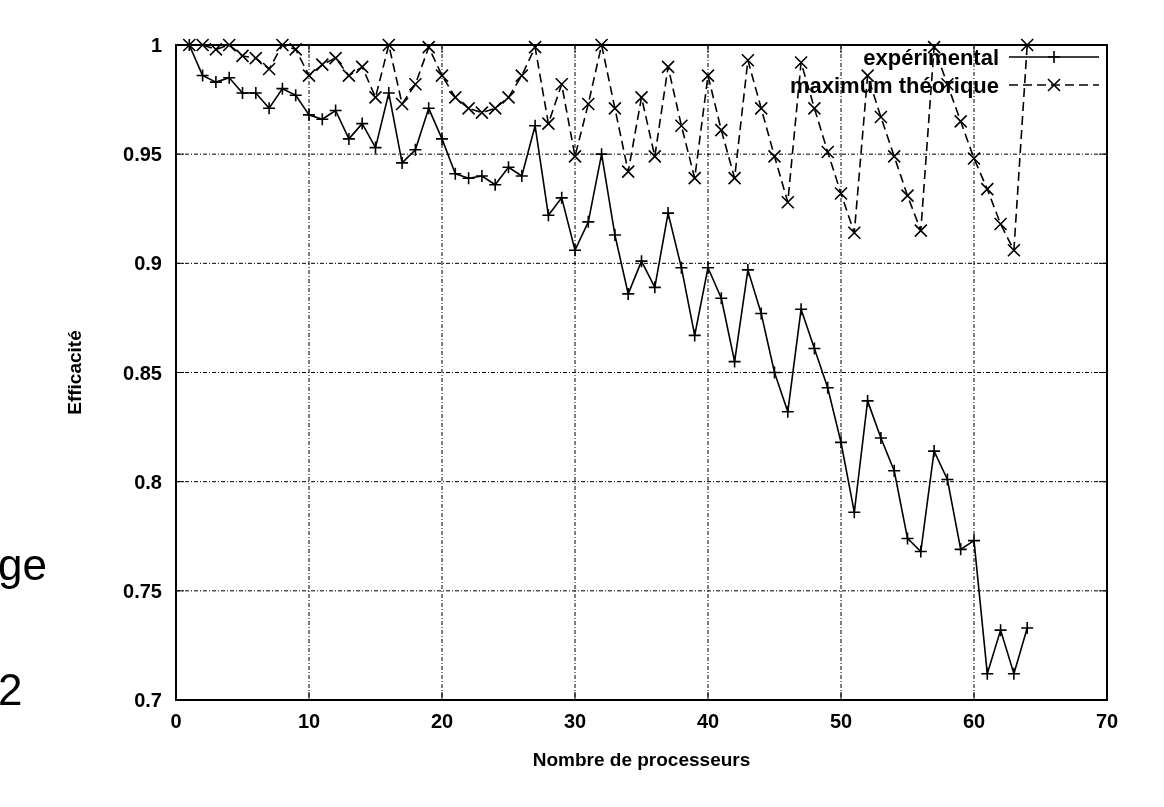 The height and width of the screenshot is (807, 1164). I want to click on y-tick-label: 0.95, so click(142, 154).